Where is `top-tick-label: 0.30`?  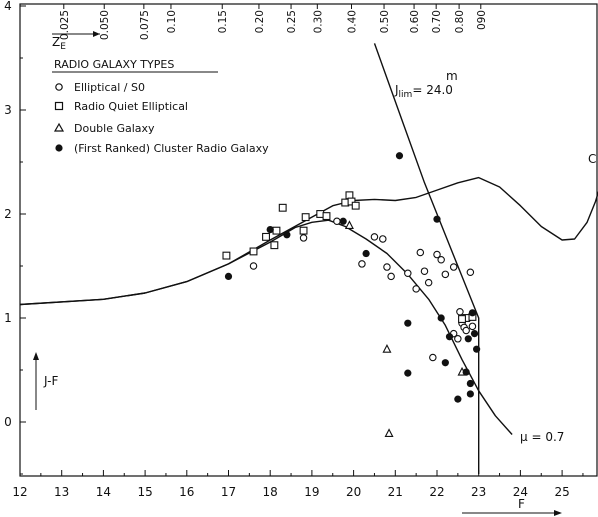
top-tick-label: 0.30 is located at coordinates (318, 21).